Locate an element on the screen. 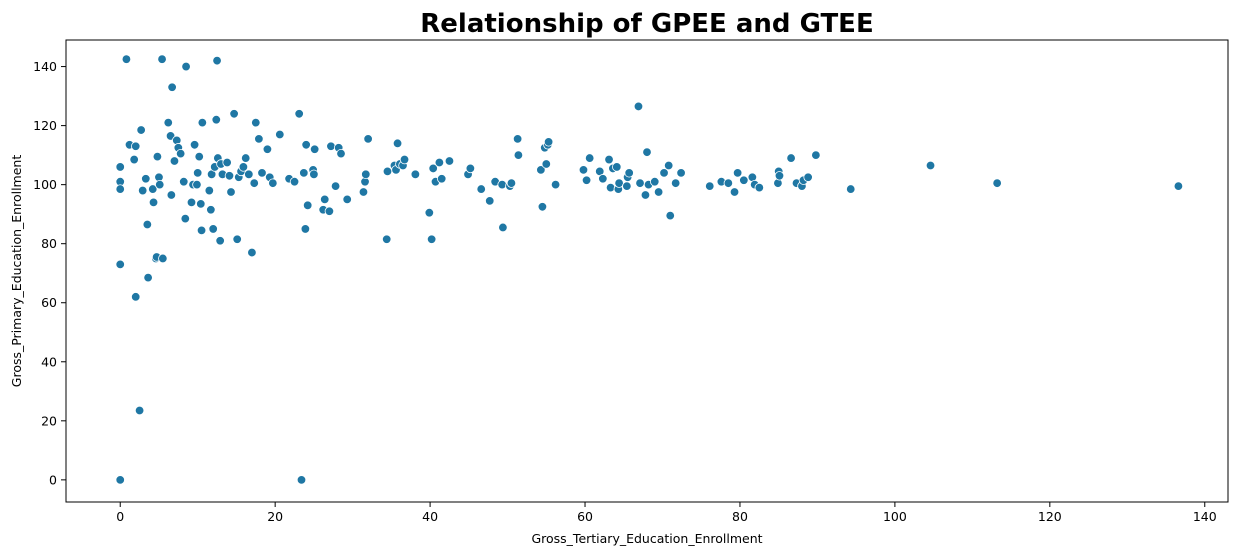  x-tick-label: 80 is located at coordinates (740, 516).